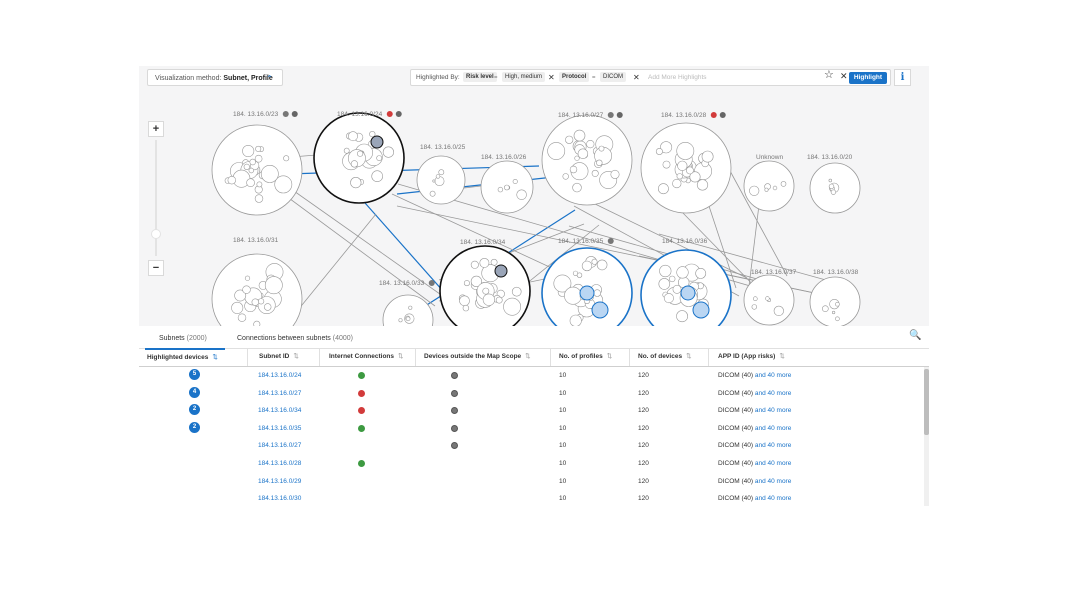 The width and height of the screenshot is (1067, 593). What do you see at coordinates (551, 77) in the screenshot?
I see `close-icon: ✕` at bounding box center [551, 77].